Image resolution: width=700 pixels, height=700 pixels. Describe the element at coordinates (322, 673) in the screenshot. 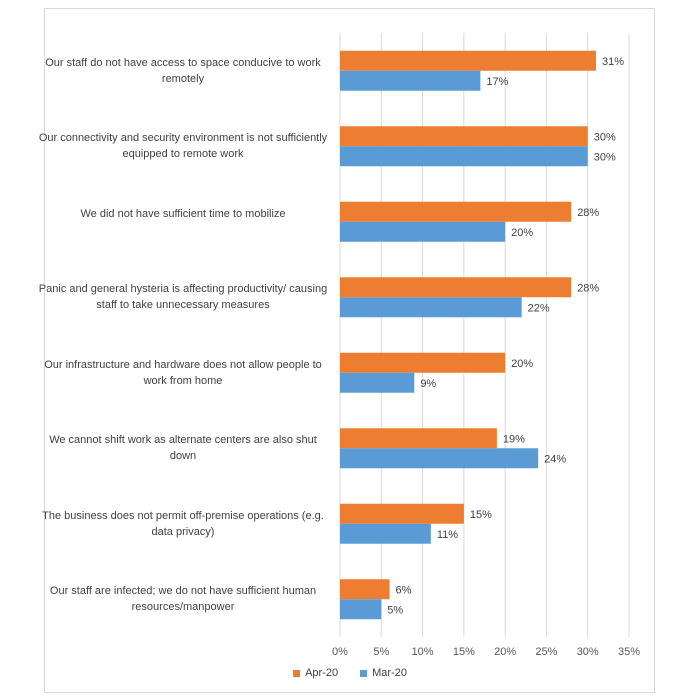

I see `legend-label: Apr-20` at that location.